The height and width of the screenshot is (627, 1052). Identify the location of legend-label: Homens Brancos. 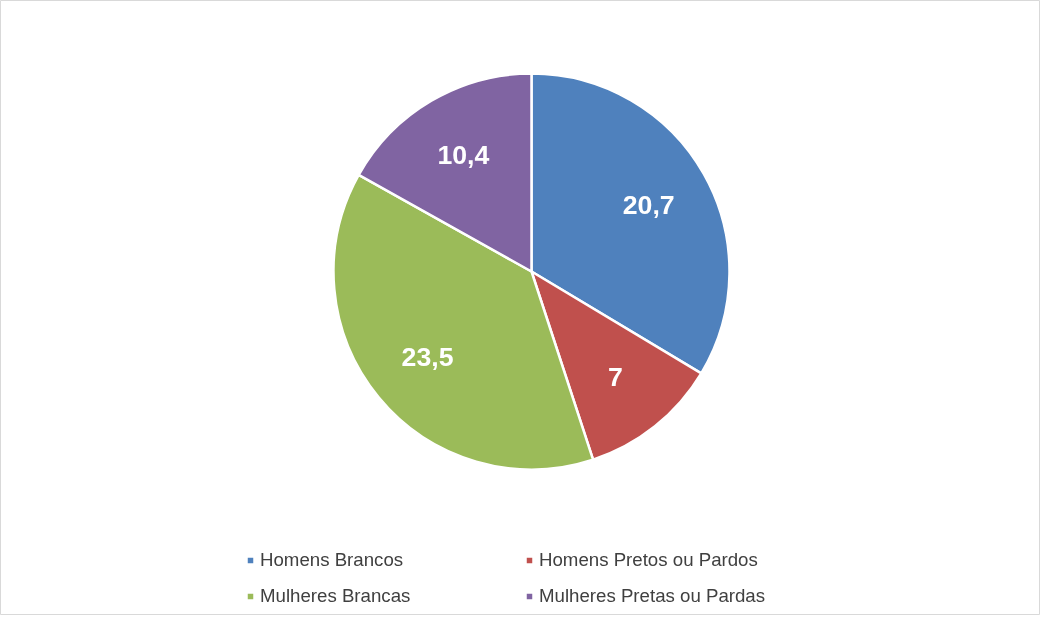
(332, 560).